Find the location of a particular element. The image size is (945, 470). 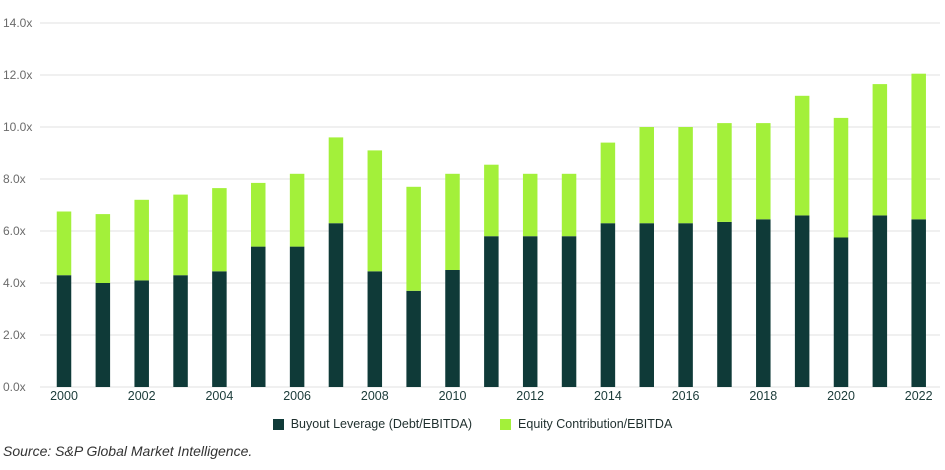

y-tick-label: 12.0x is located at coordinates (17, 75).